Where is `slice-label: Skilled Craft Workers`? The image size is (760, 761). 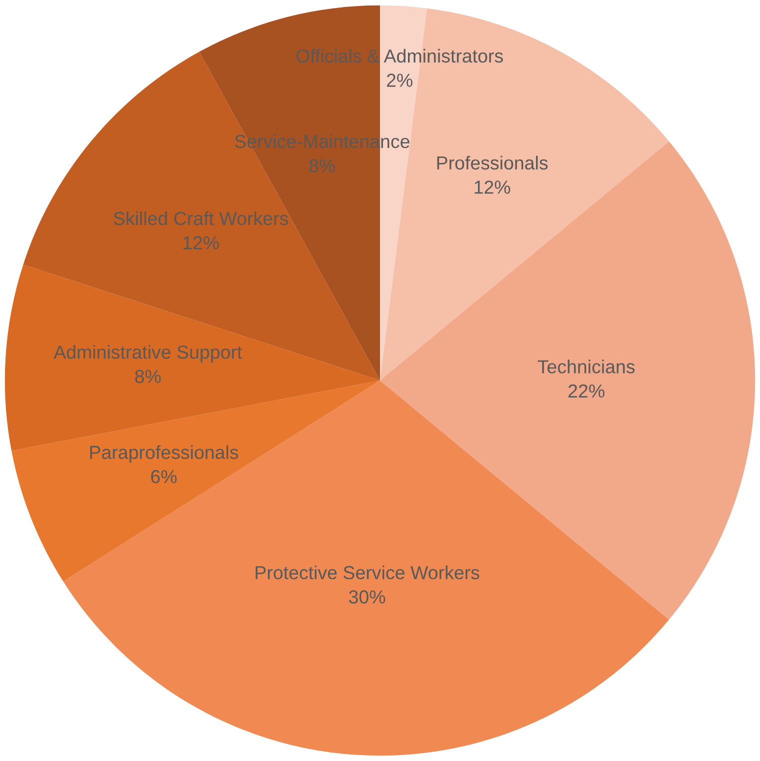
slice-label: Skilled Craft Workers is located at coordinates (201, 218).